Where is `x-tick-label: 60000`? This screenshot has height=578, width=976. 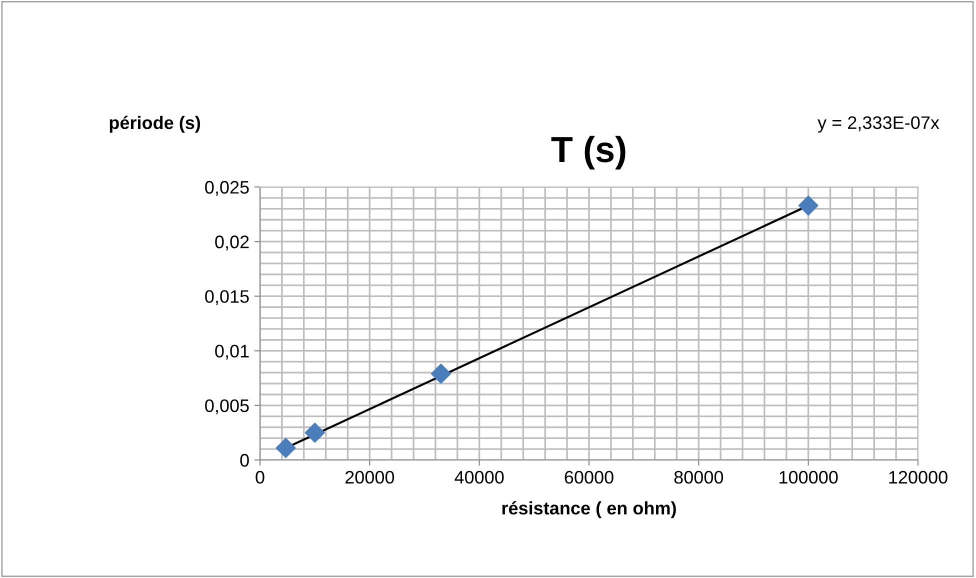
x-tick-label: 60000 is located at coordinates (589, 477).